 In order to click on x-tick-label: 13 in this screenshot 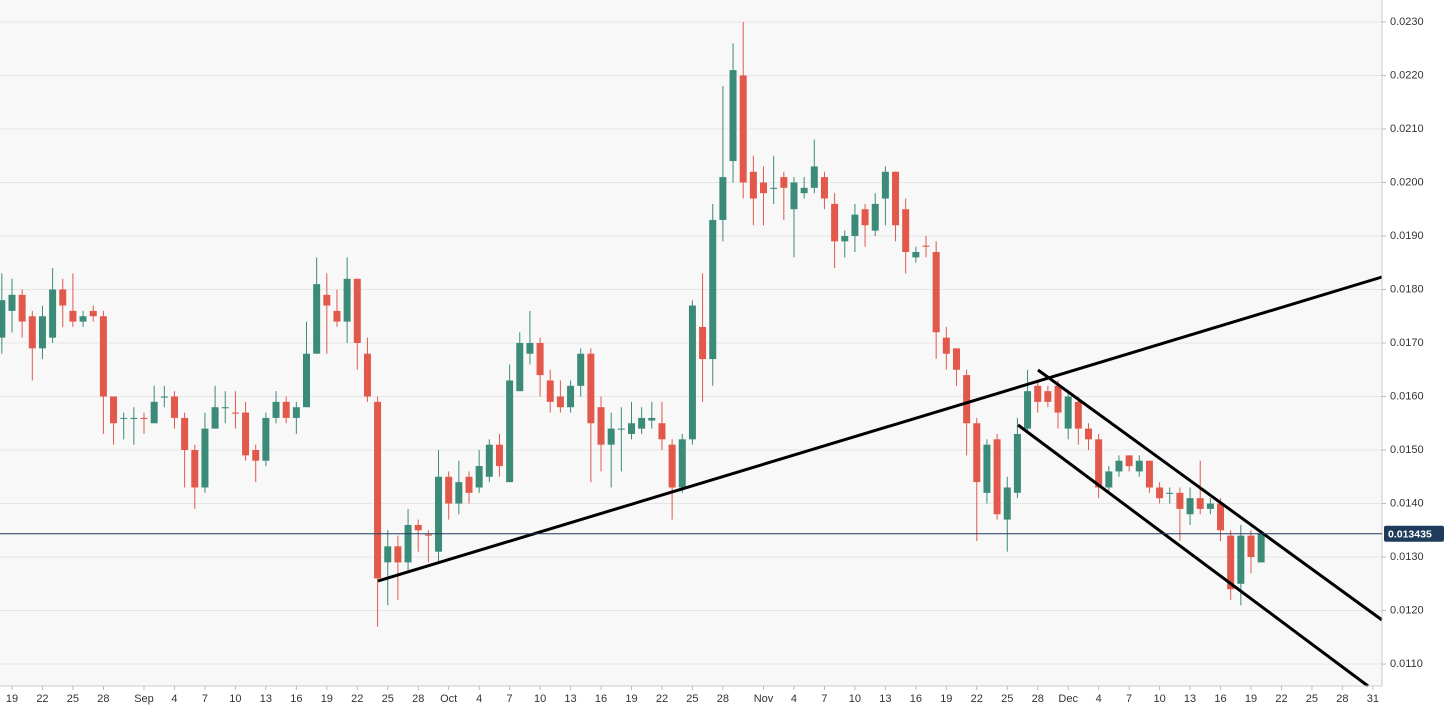, I will do `click(266, 699)`.